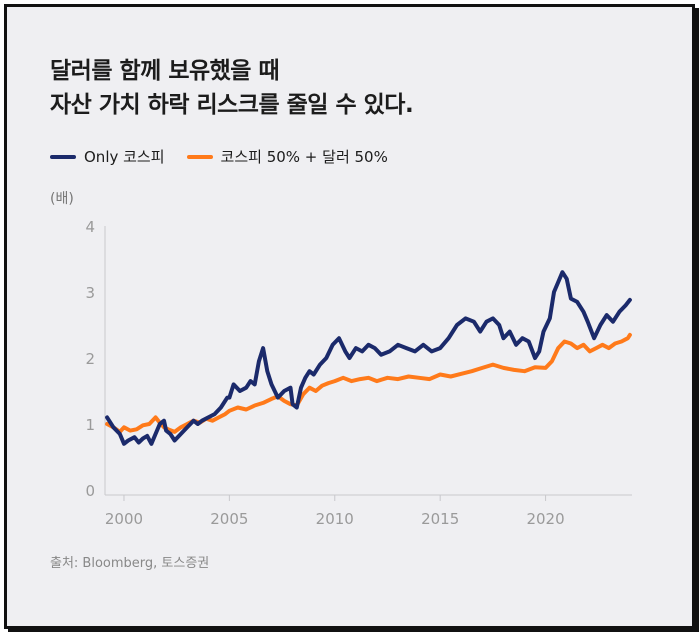 The height and width of the screenshot is (632, 700). Describe the element at coordinates (124, 519) in the screenshot. I see `x-tick-label: 2000` at that location.